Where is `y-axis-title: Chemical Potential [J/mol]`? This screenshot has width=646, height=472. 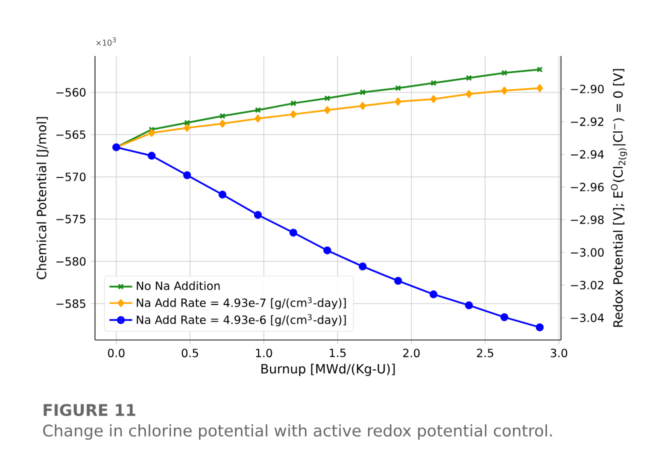
y-axis-title: Chemical Potential [J/mol] is located at coordinates (42, 198).